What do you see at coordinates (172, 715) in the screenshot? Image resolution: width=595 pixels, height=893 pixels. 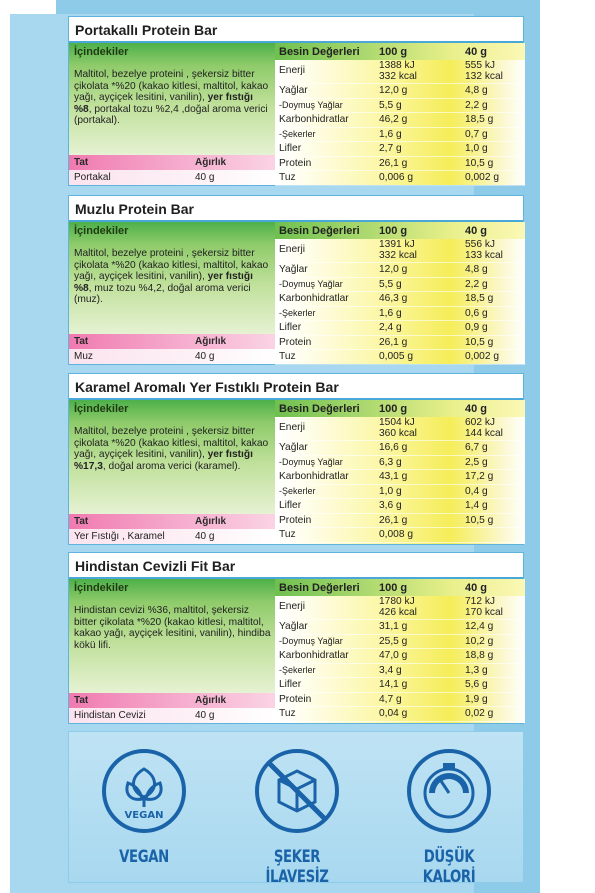 I see `flavor-row: Hindistan Cevizi 40 g` at bounding box center [172, 715].